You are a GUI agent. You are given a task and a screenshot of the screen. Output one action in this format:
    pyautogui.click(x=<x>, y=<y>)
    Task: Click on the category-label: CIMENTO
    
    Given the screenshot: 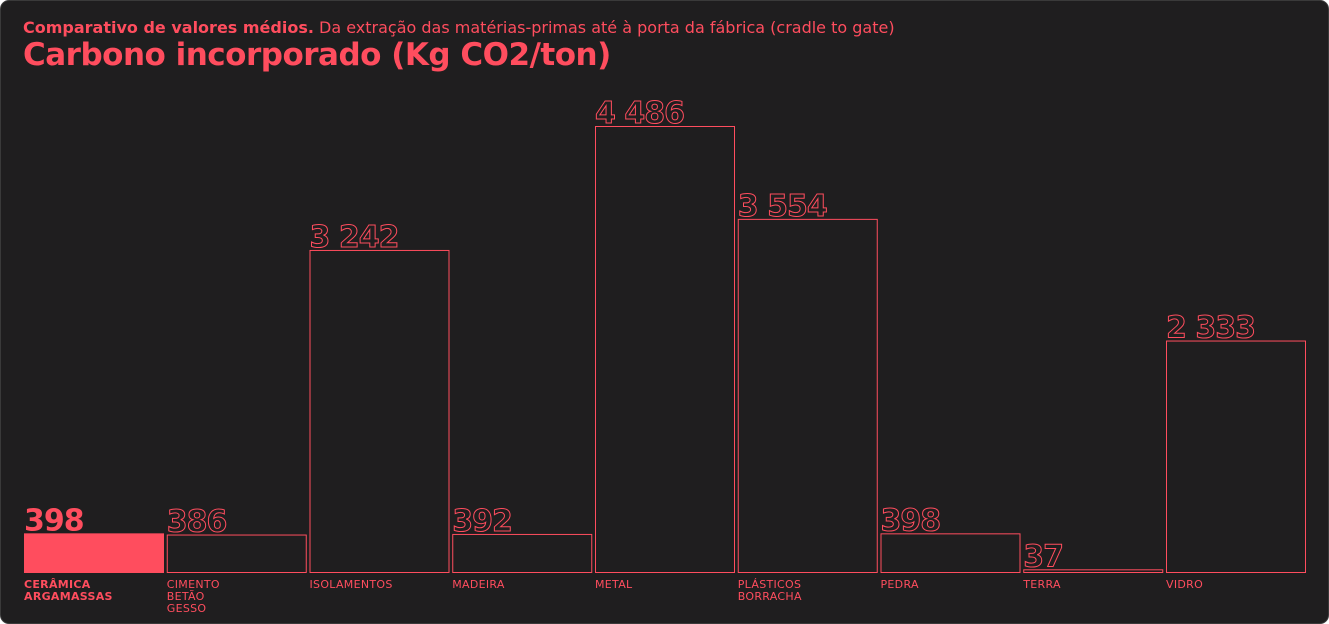 What is the action you would take?
    pyautogui.click(x=193, y=584)
    